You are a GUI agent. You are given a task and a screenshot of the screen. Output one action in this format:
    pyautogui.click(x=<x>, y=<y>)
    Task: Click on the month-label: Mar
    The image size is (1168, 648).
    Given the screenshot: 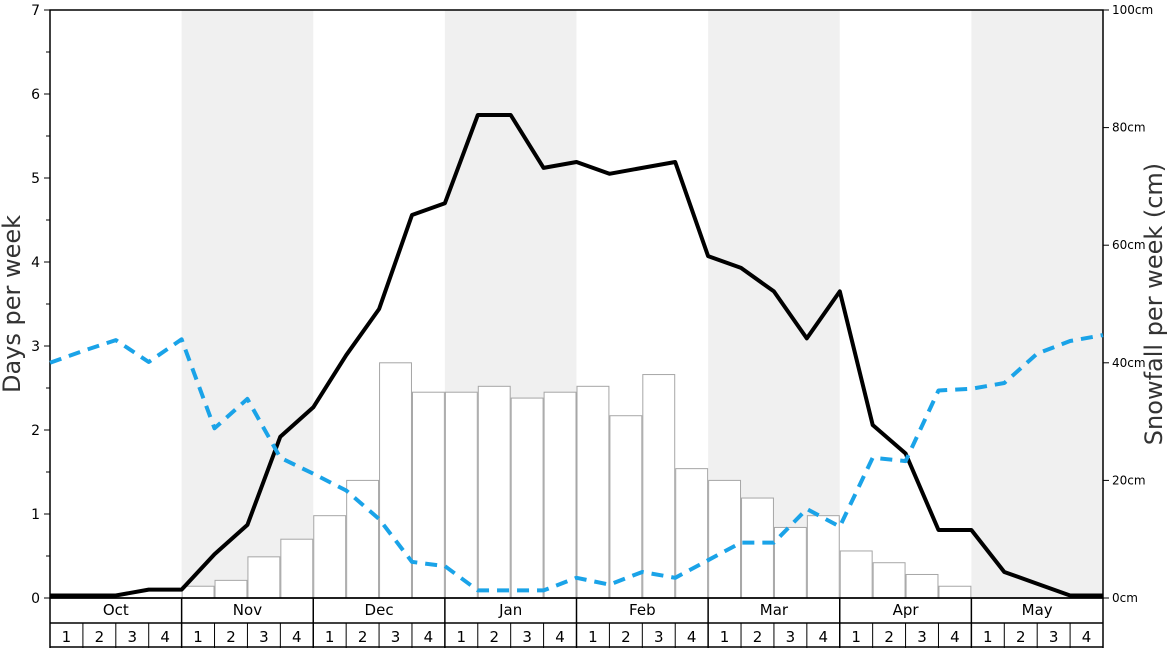 What is the action you would take?
    pyautogui.click(x=774, y=610)
    